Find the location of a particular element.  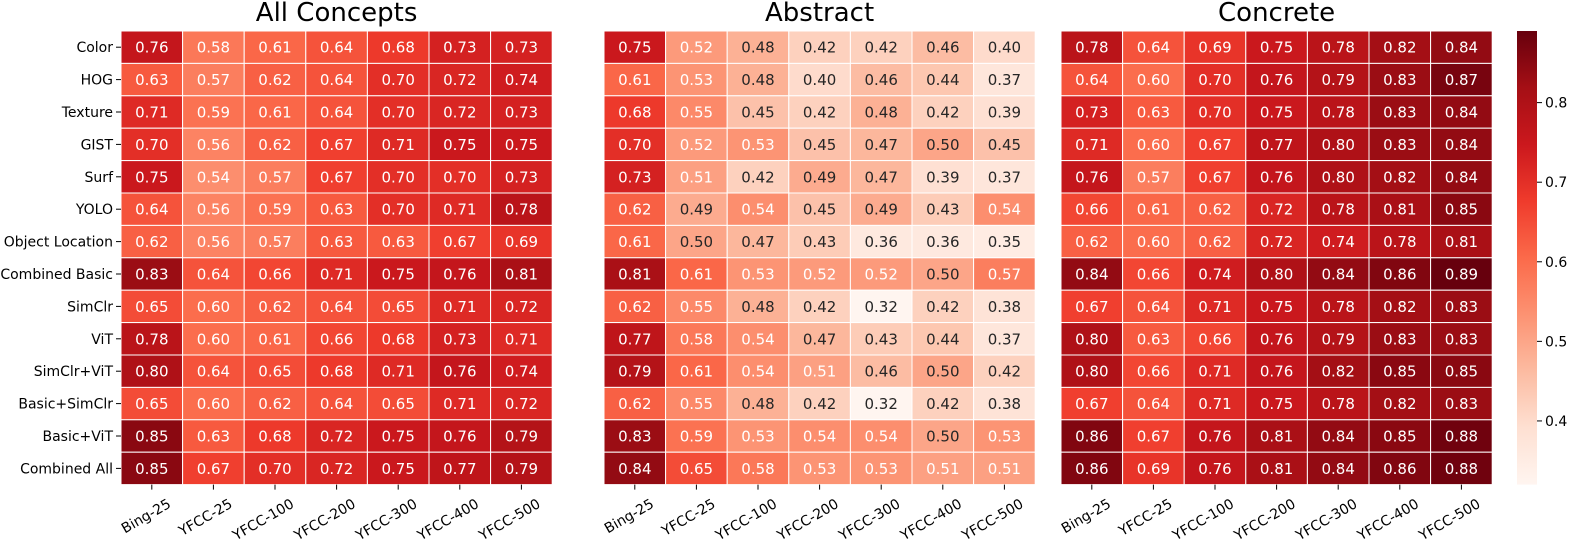

row-label: SimClr is located at coordinates (90, 307).